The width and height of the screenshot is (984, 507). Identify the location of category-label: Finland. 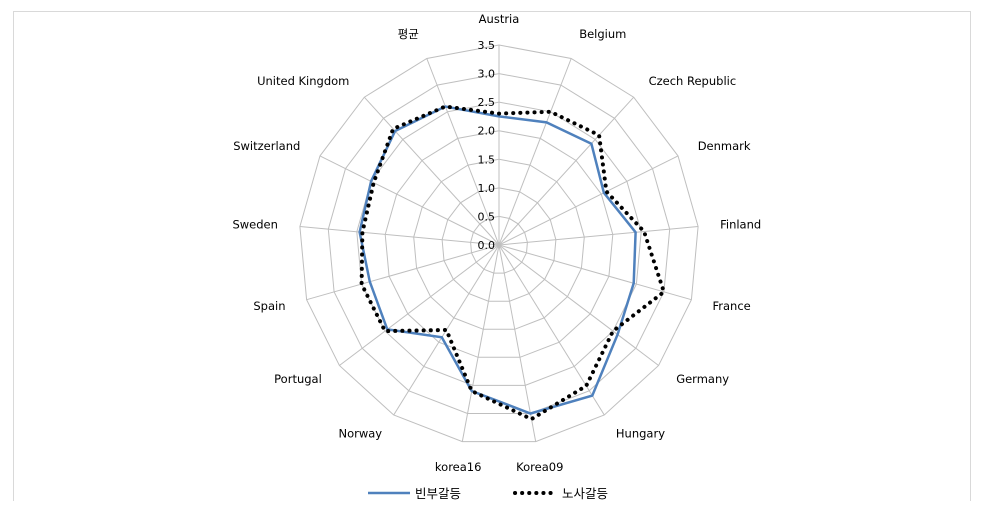
(740, 225).